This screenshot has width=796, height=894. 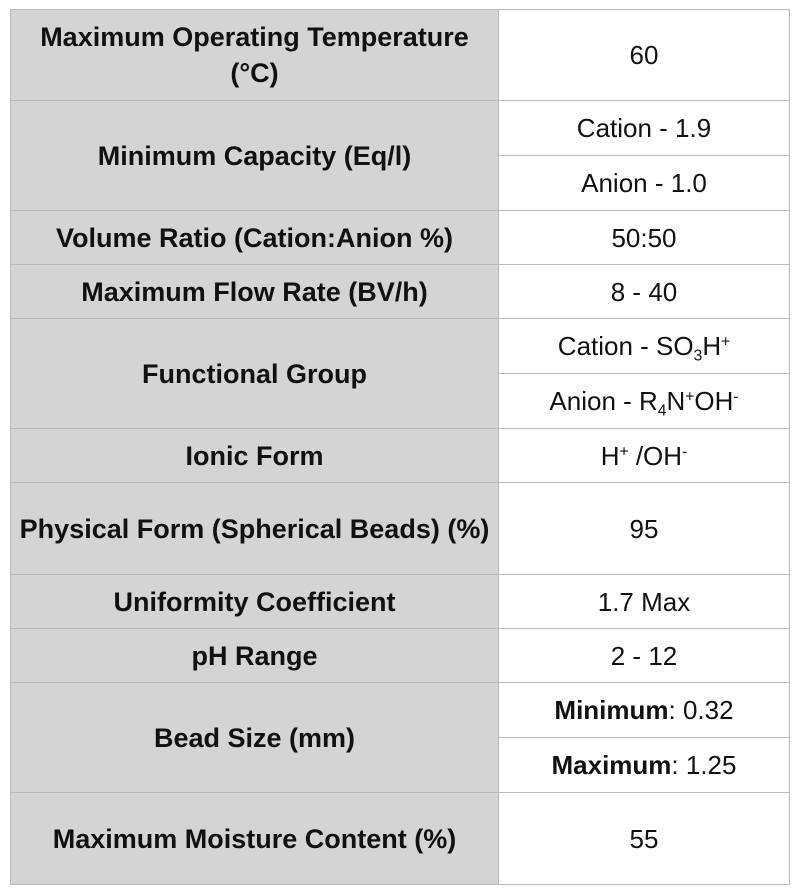 I want to click on ph-range-label: pH Range, so click(x=254, y=655).